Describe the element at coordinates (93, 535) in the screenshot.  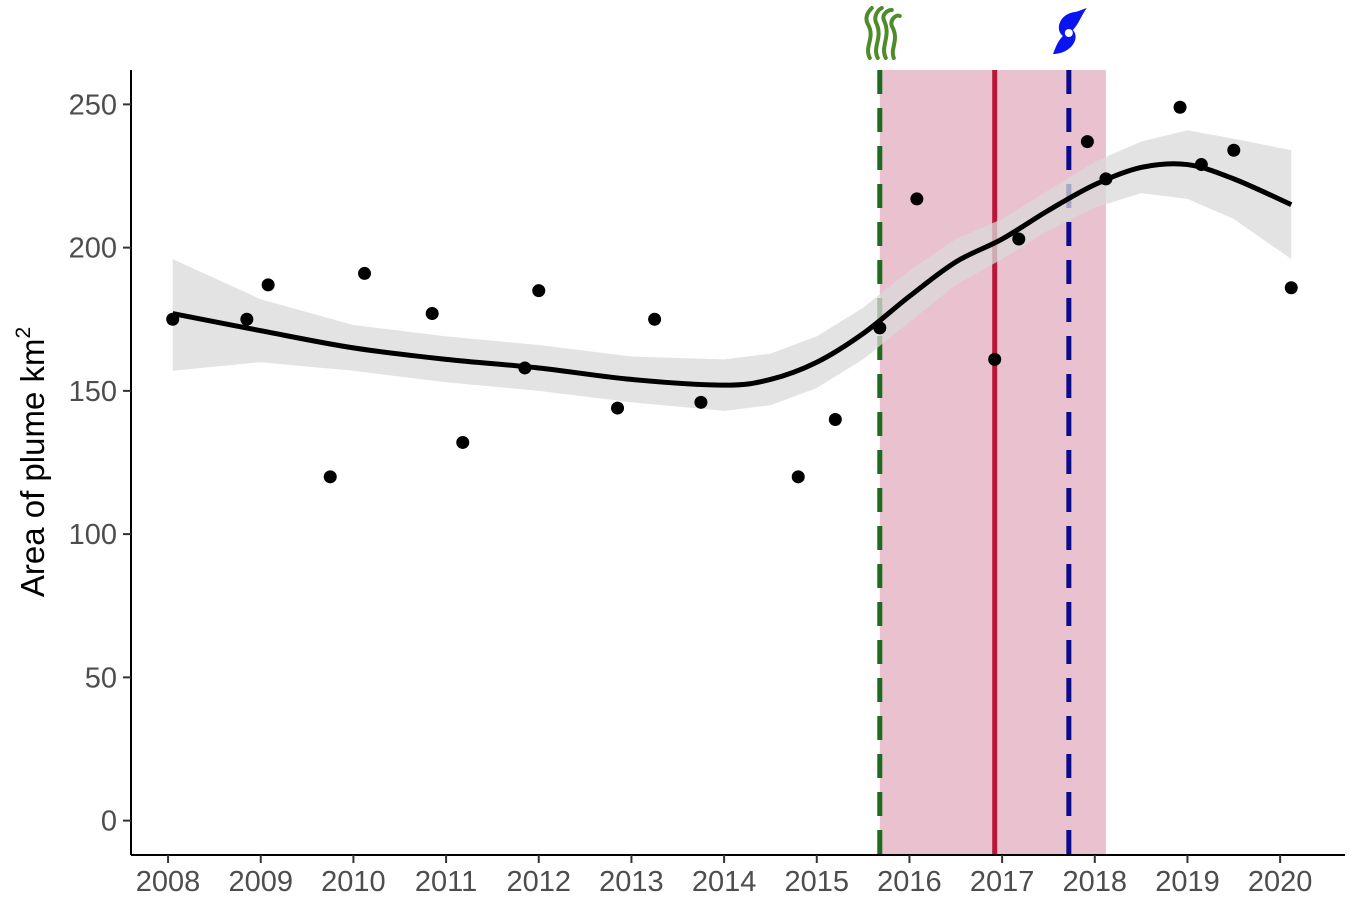
I see `y-tick-label: 100` at that location.